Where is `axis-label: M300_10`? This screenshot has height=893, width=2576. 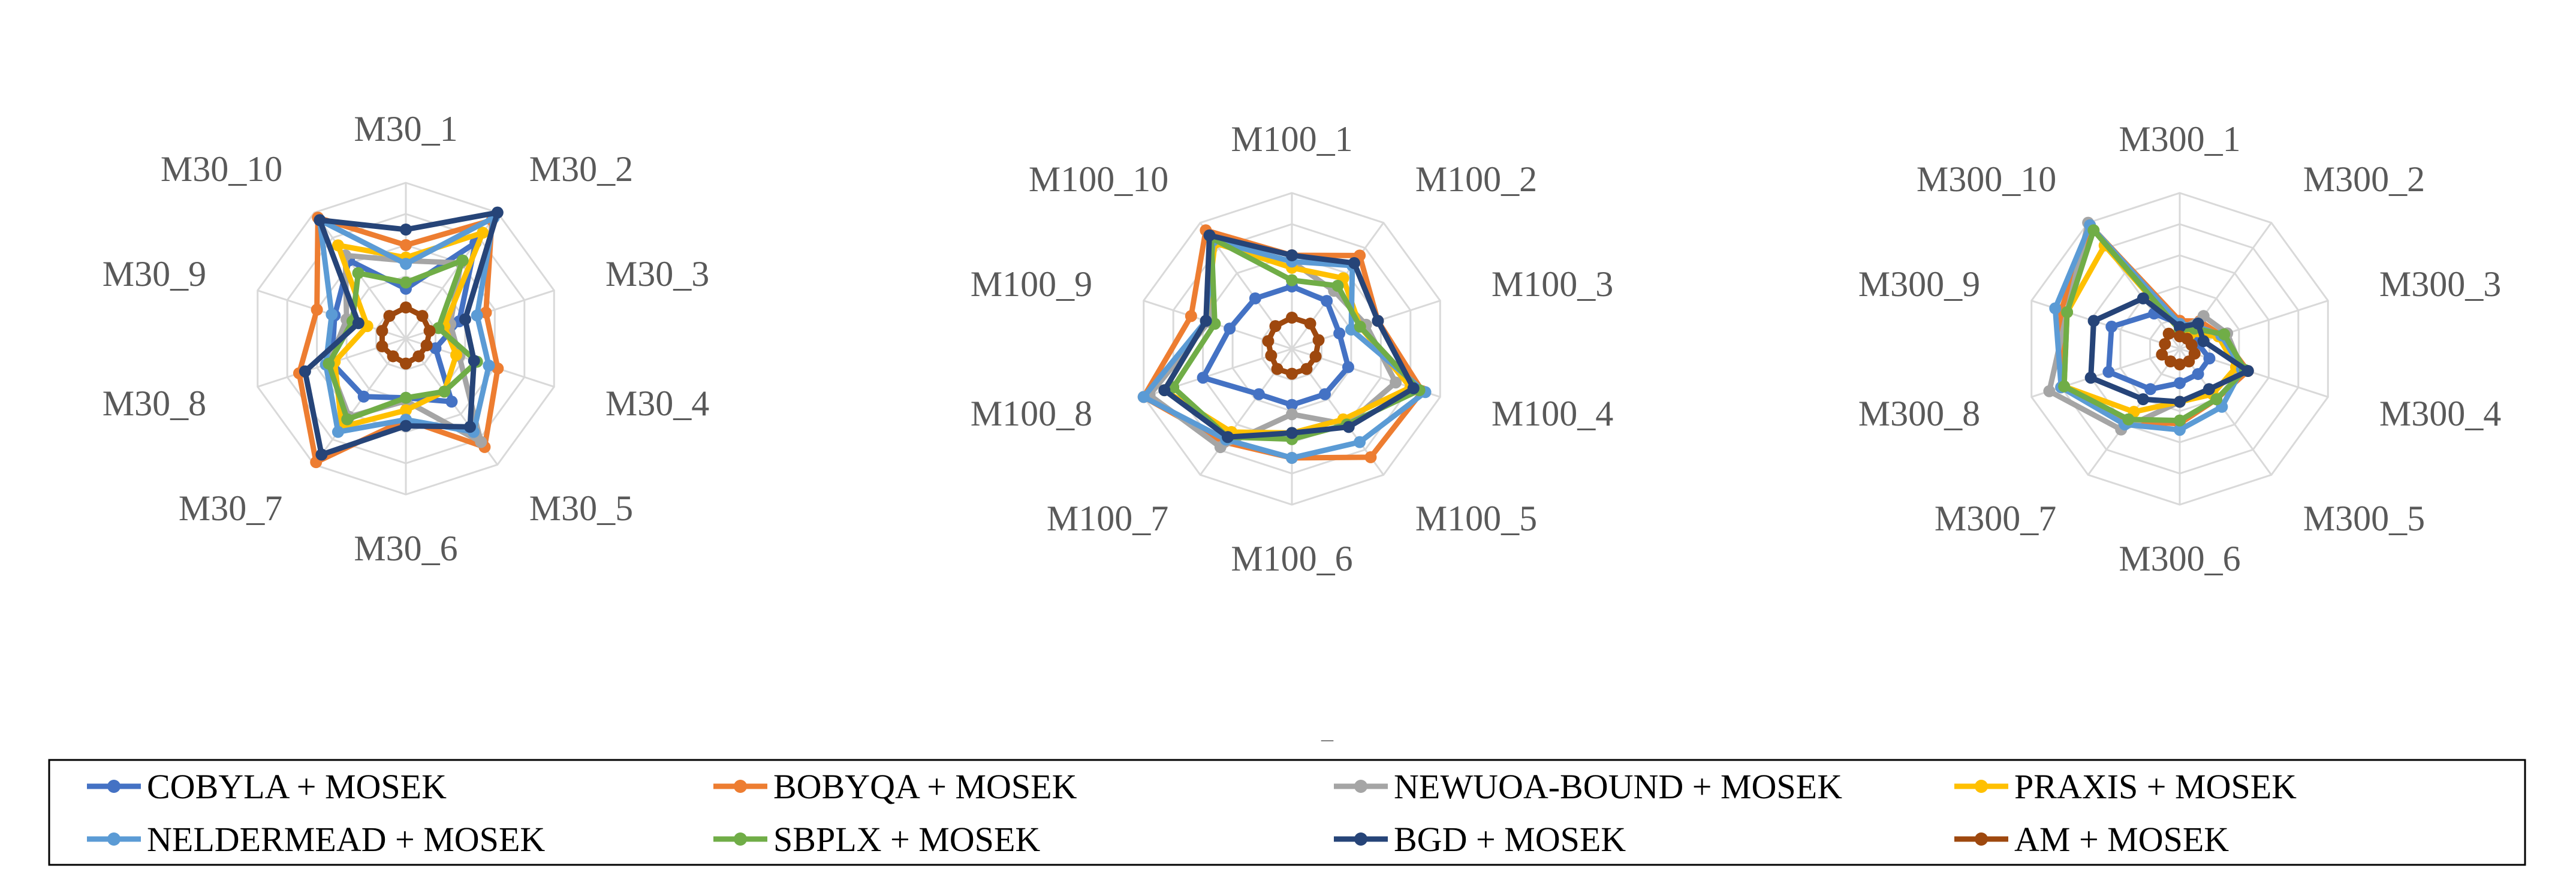 axis-label: M300_10 is located at coordinates (1987, 179).